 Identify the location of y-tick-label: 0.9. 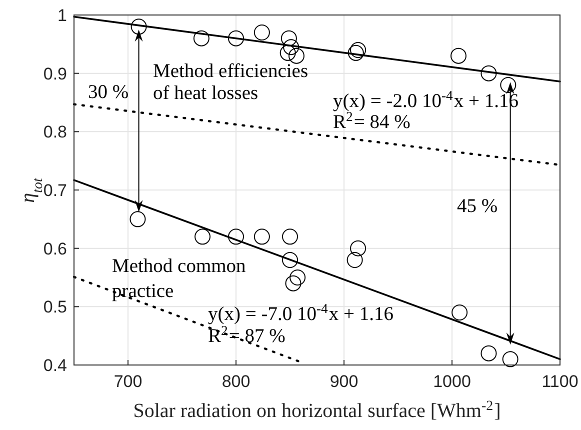
(55, 74).